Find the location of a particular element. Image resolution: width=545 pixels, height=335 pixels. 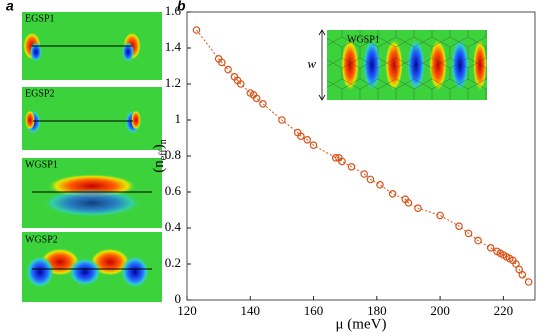

y-tick-label: 0 is located at coordinates (178, 298).